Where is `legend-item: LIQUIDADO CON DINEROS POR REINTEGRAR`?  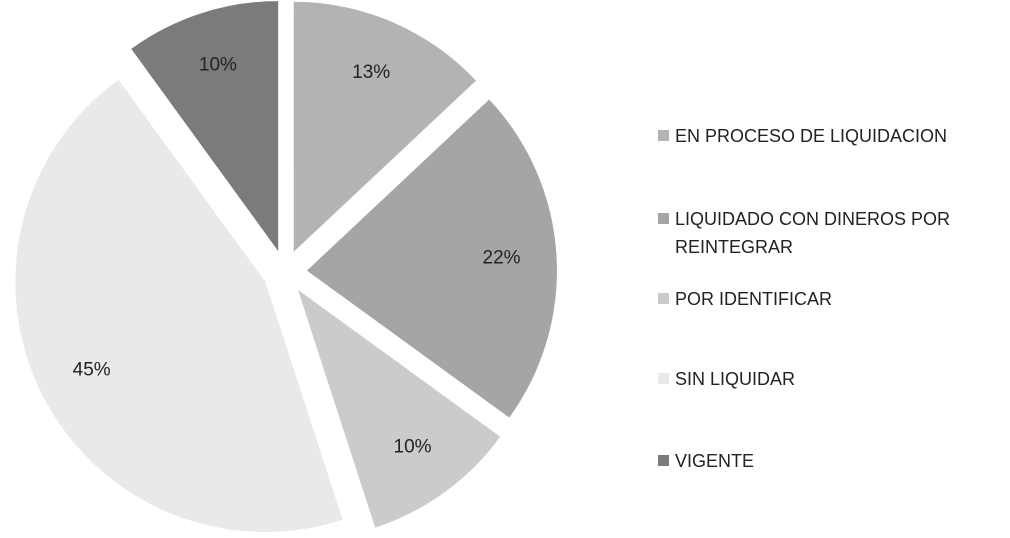
legend-item: LIQUIDADO CON DINEROS POR REINTEGRAR is located at coordinates (816, 233).